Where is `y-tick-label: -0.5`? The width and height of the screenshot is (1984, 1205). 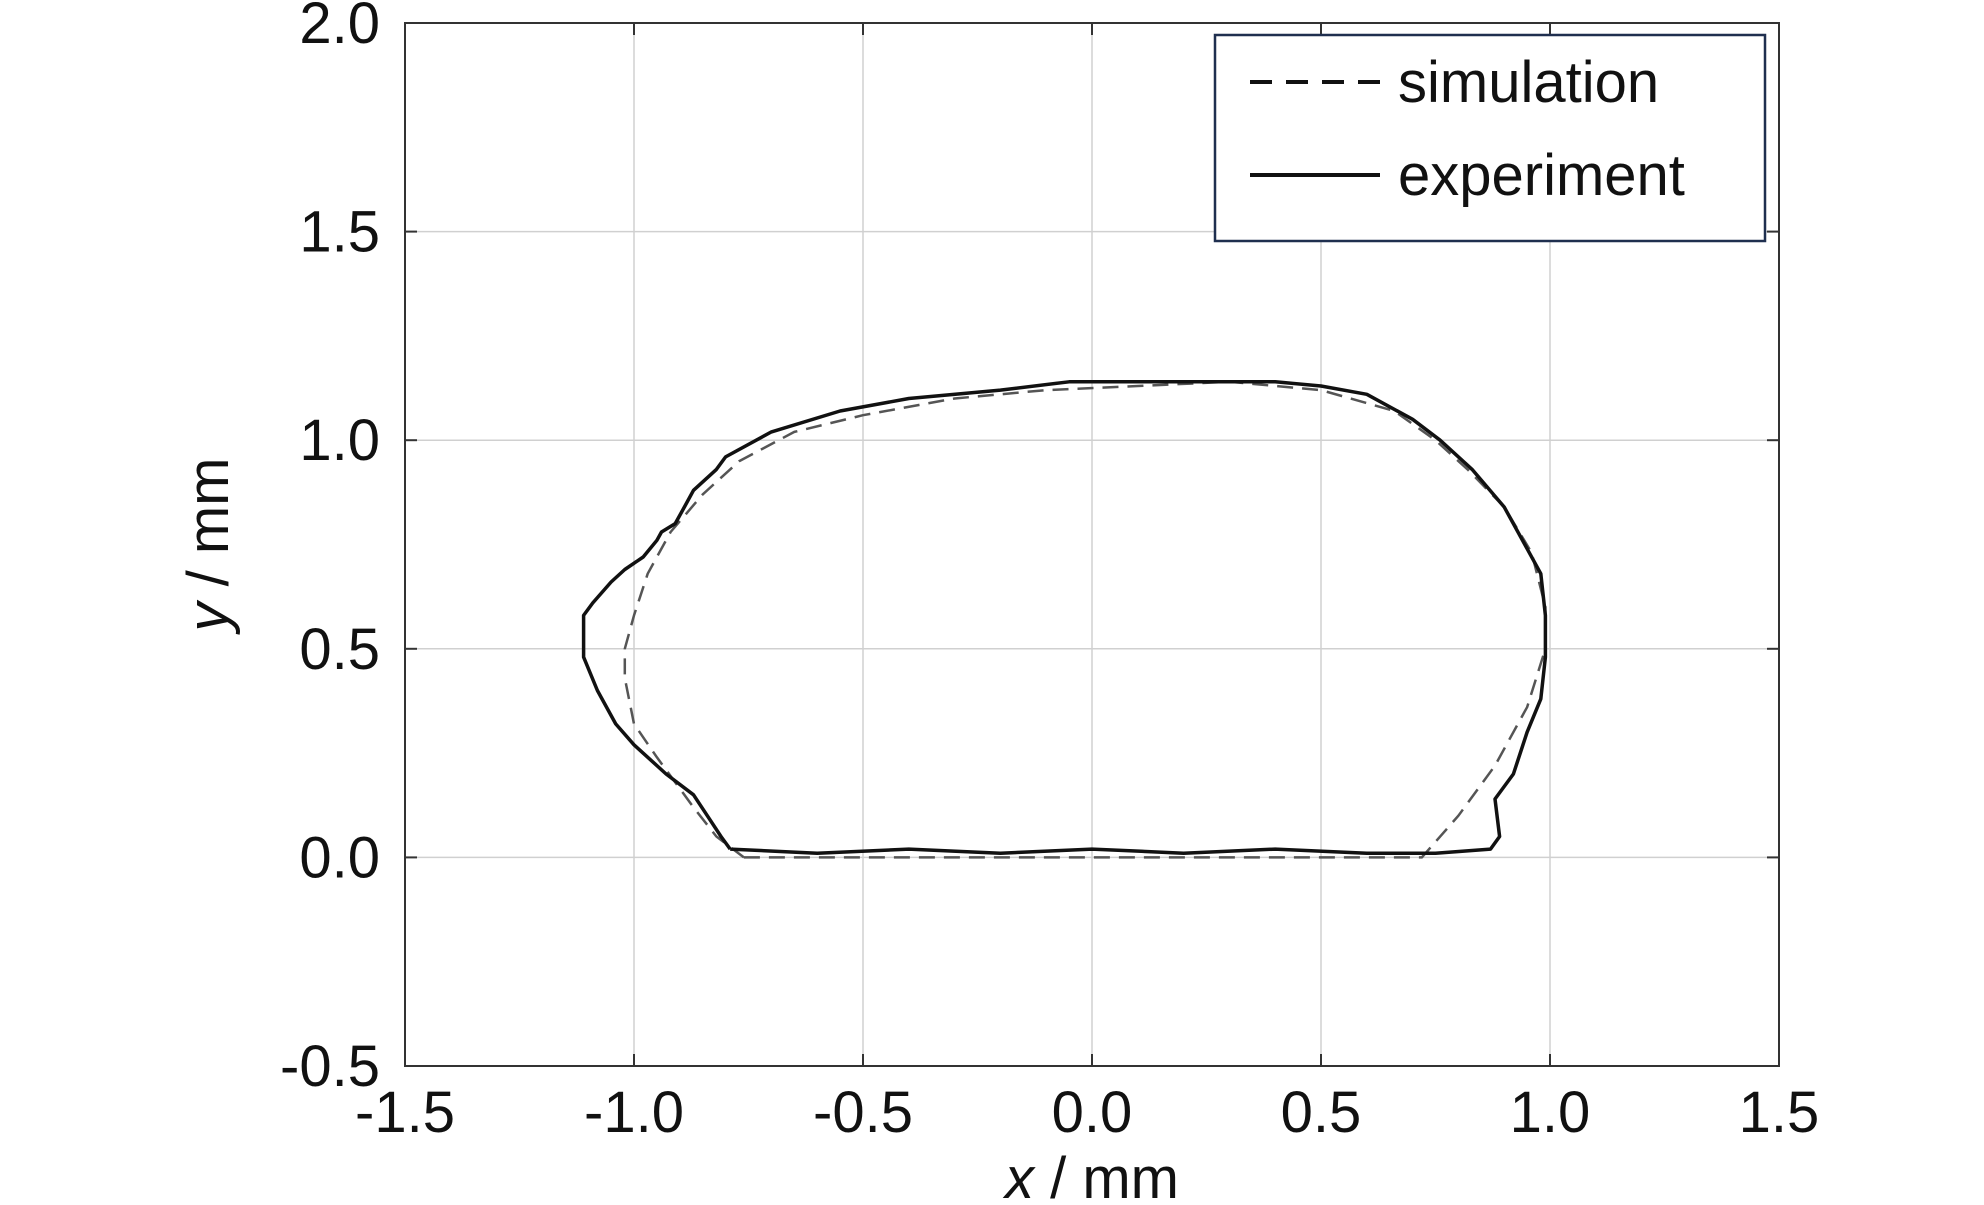
y-tick-label: -0.5 is located at coordinates (330, 1066).